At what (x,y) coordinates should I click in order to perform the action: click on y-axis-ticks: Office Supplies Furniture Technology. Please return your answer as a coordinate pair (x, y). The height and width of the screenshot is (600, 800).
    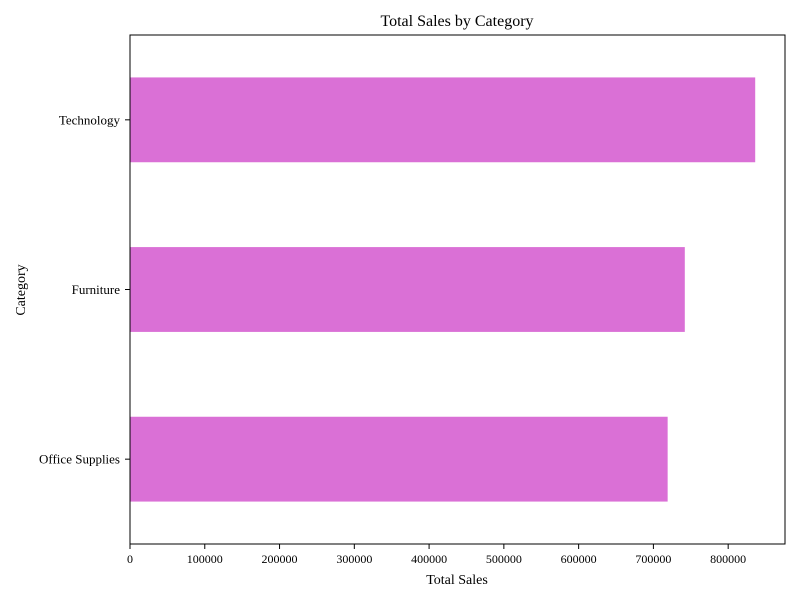
    Looking at the image, I should click on (84, 289).